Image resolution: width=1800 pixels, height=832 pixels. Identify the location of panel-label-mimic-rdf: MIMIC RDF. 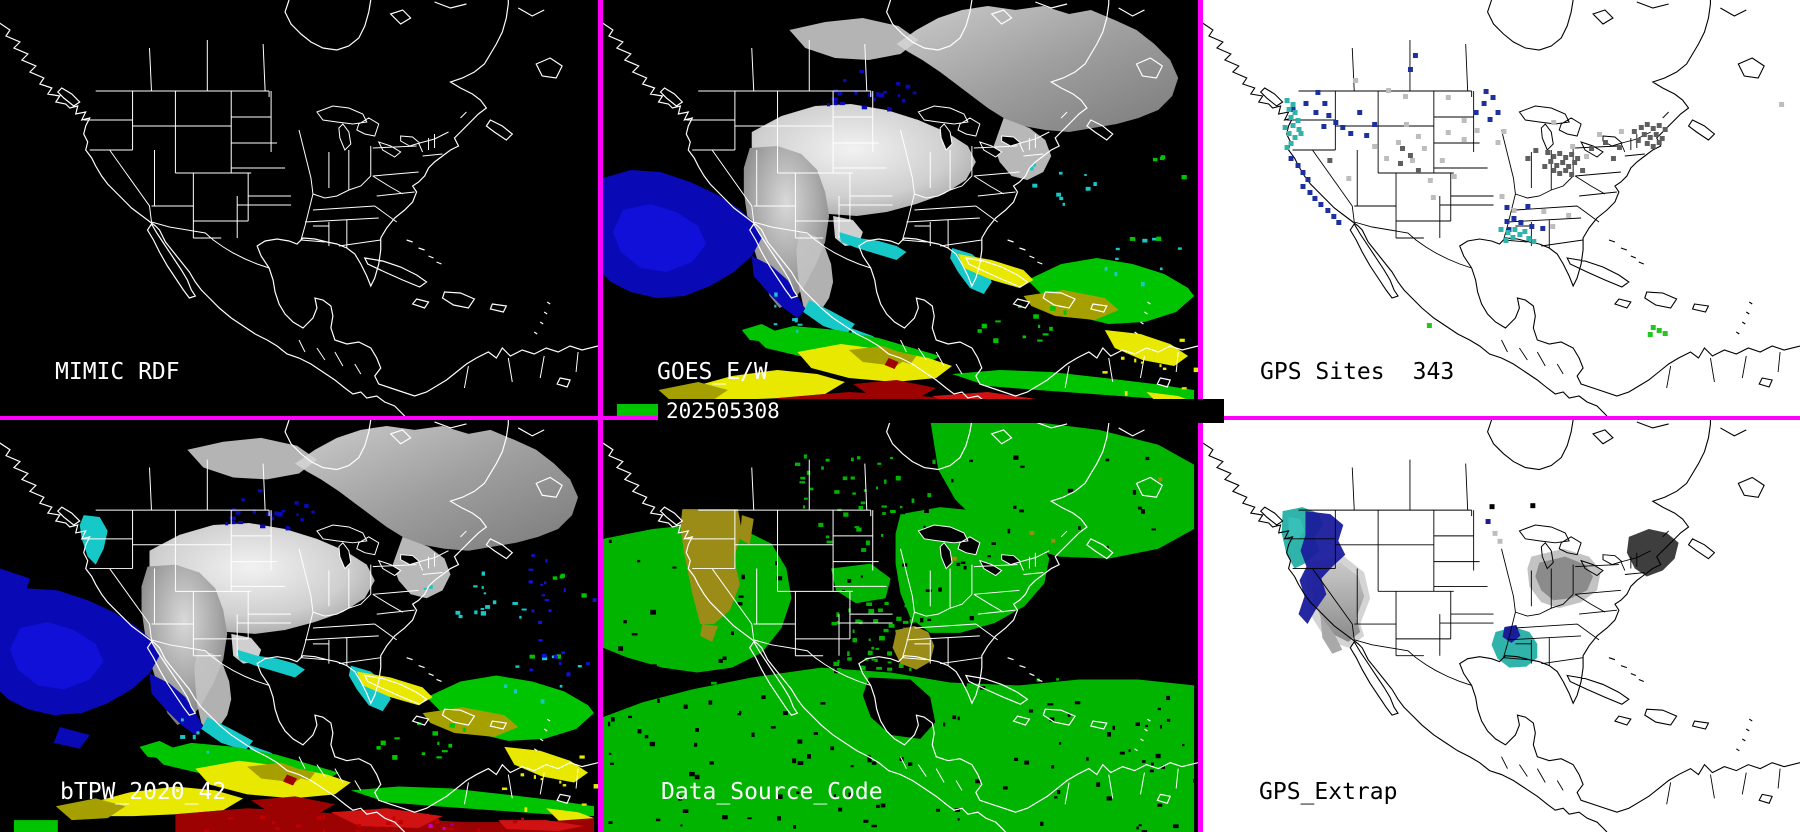
(117, 372).